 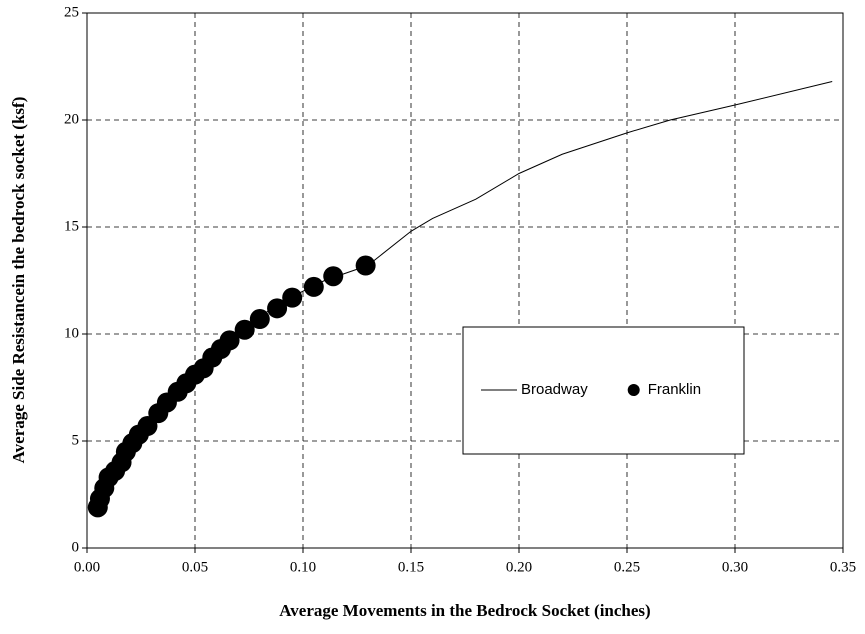 I want to click on x-tick-label: 0.15, so click(x=411, y=567).